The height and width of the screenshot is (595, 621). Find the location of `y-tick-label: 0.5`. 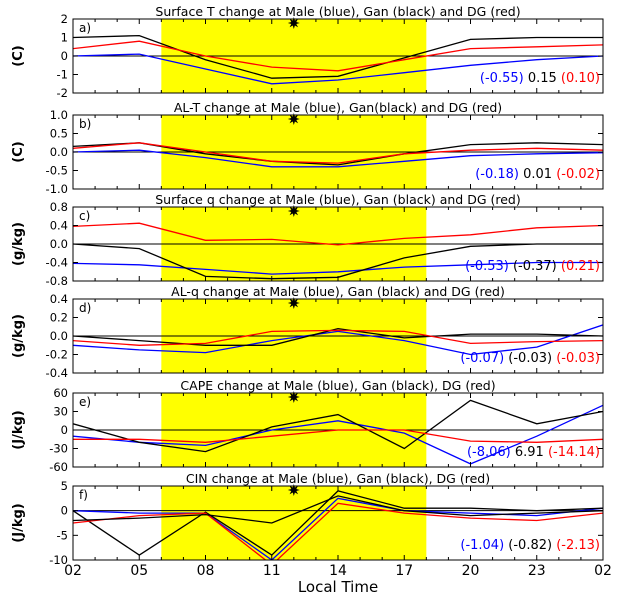

y-tick-label: 0.5 is located at coordinates (59, 134).